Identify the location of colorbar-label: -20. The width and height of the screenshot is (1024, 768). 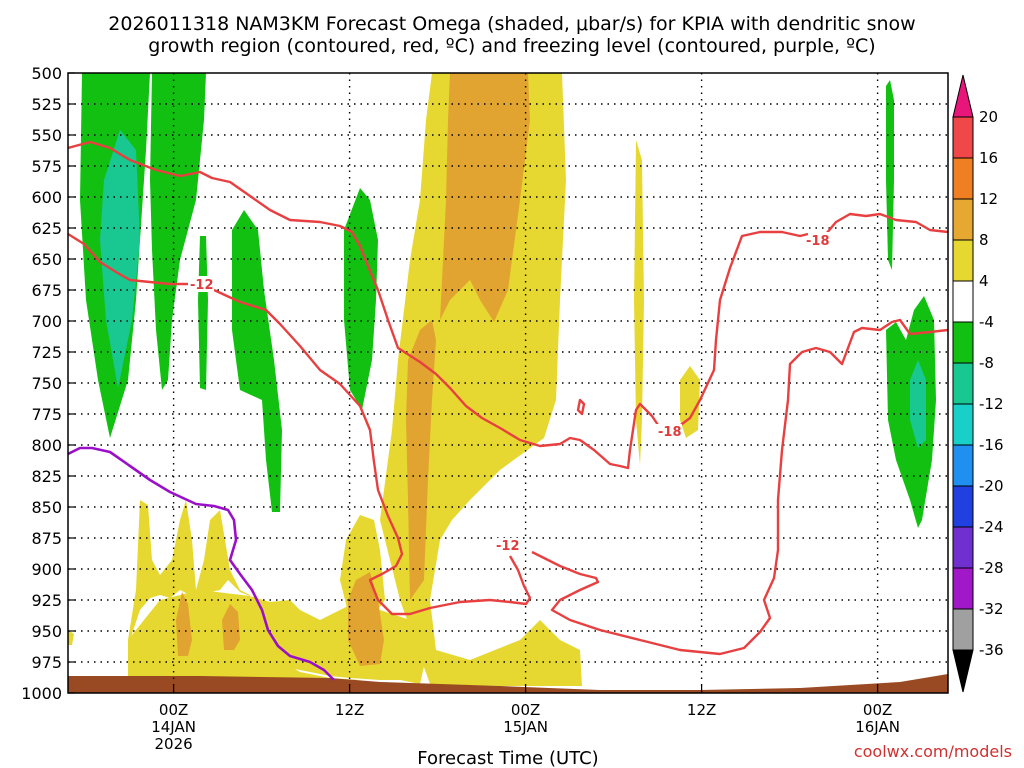
(991, 486).